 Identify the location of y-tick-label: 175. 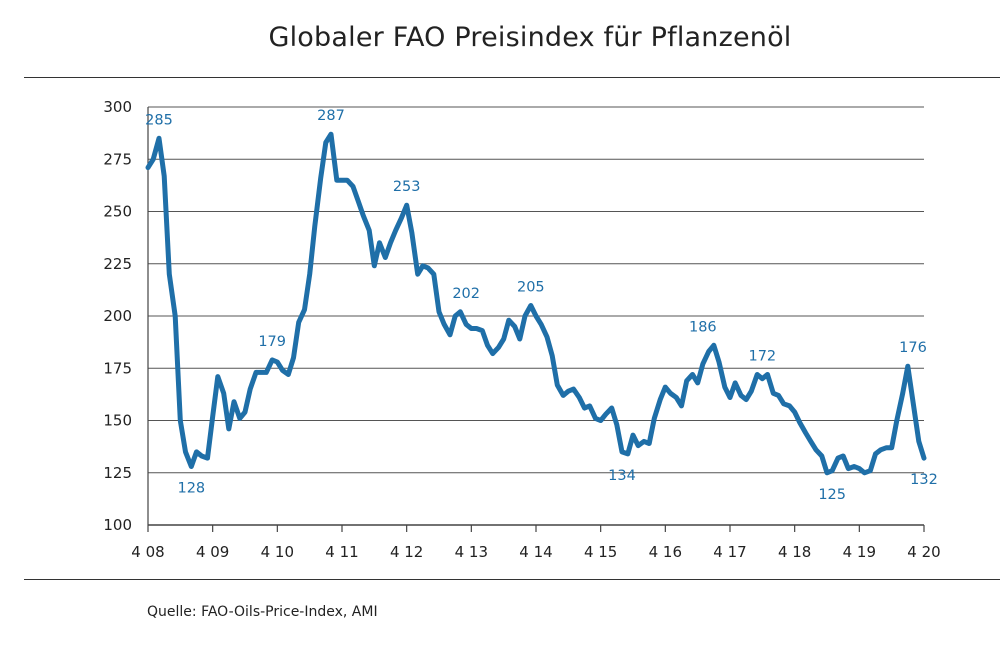
(117, 368).